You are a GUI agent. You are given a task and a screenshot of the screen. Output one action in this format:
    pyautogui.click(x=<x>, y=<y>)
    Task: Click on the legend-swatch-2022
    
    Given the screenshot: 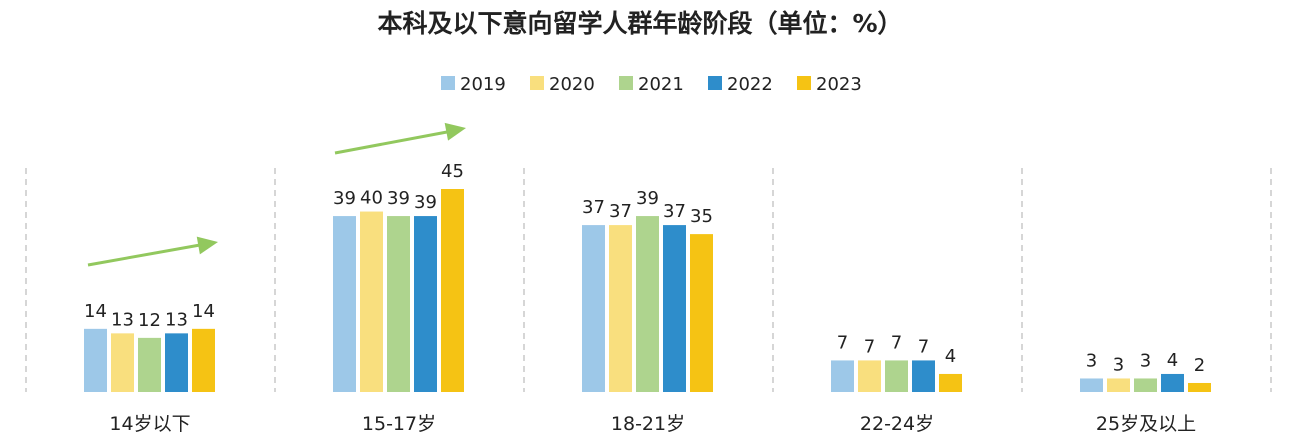 What is the action you would take?
    pyautogui.click(x=715, y=83)
    